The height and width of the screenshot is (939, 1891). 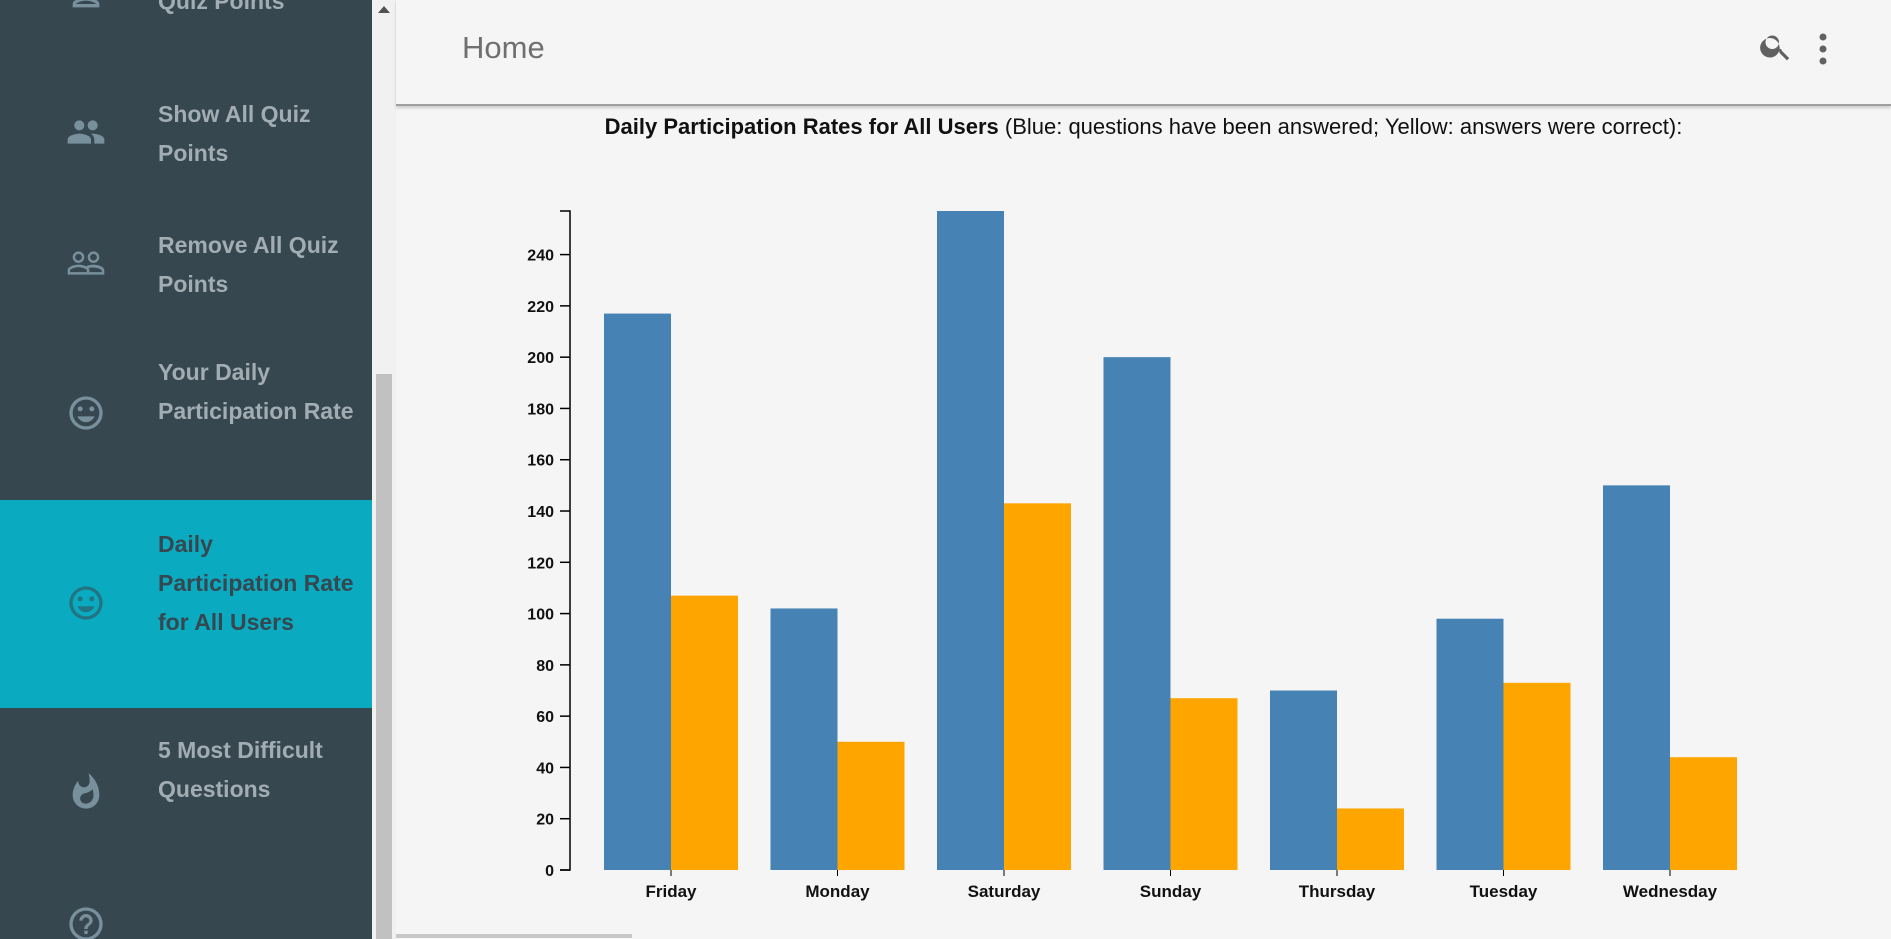 What do you see at coordinates (256, 583) in the screenshot?
I see `sidebar-item-label: Daily Participation Rate for All Users` at bounding box center [256, 583].